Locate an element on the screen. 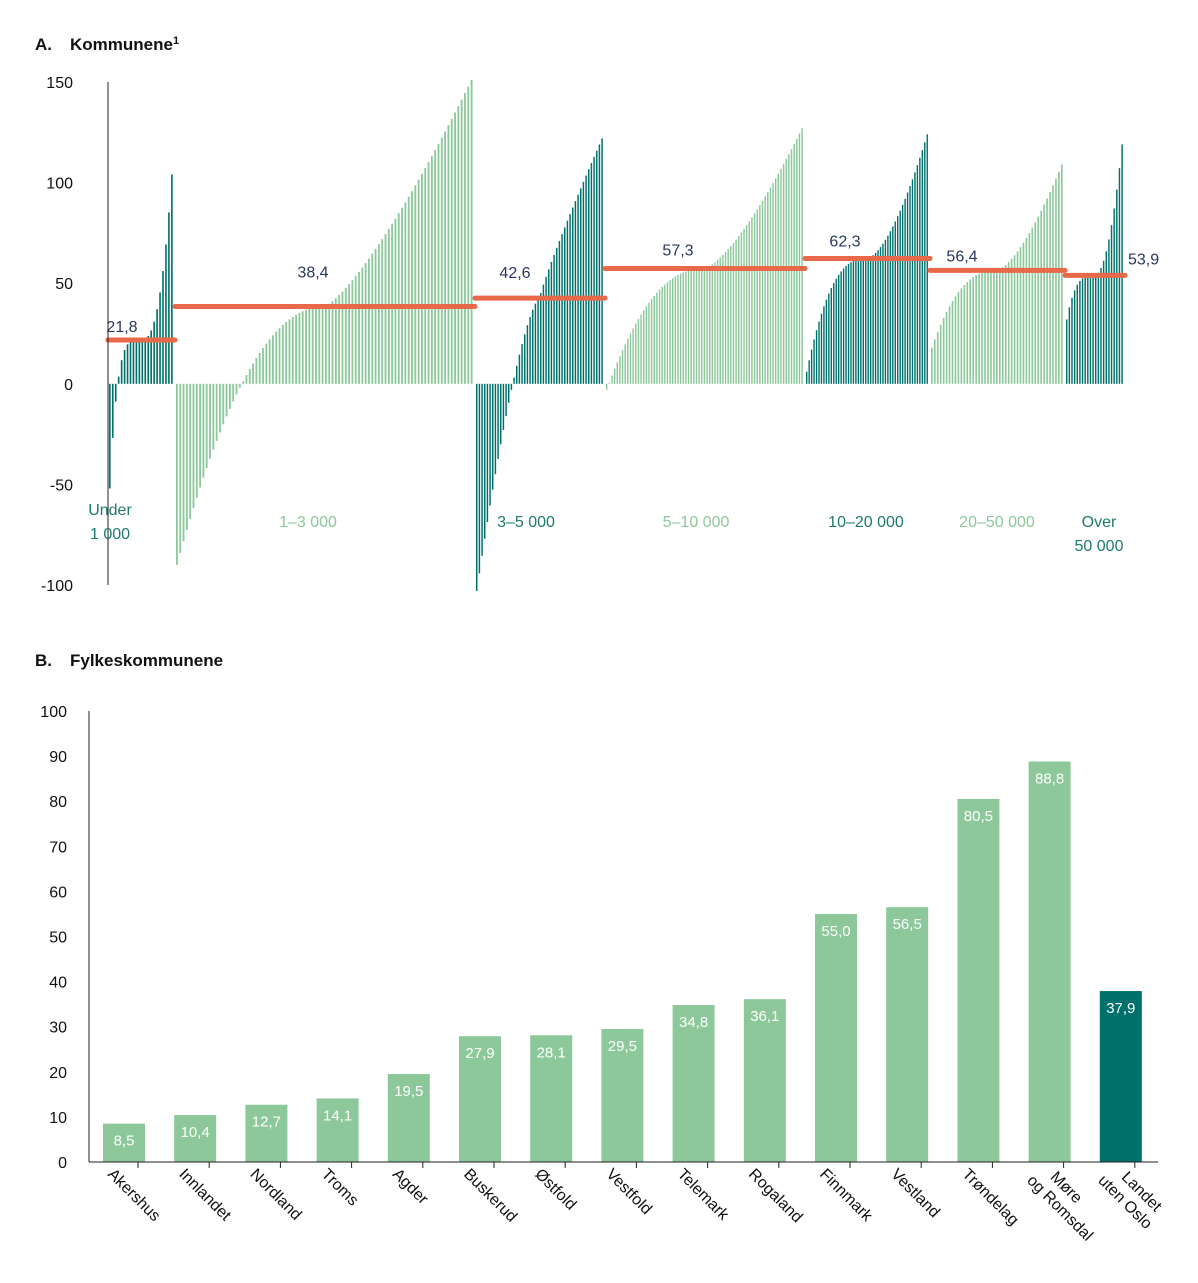  chart-b-category-label: Landetuten Oslo is located at coordinates (1132, 1196).